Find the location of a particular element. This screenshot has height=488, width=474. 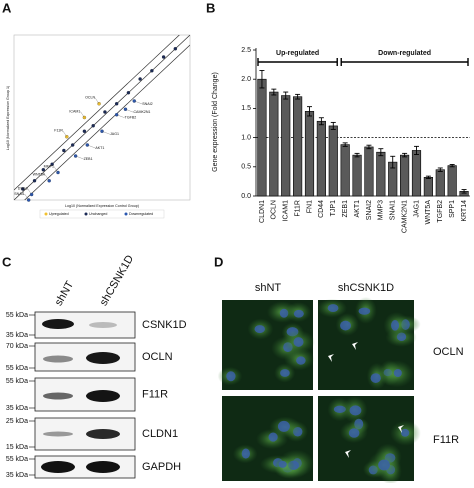

x-tick-label: TJP1 is located at coordinates (333, 208).